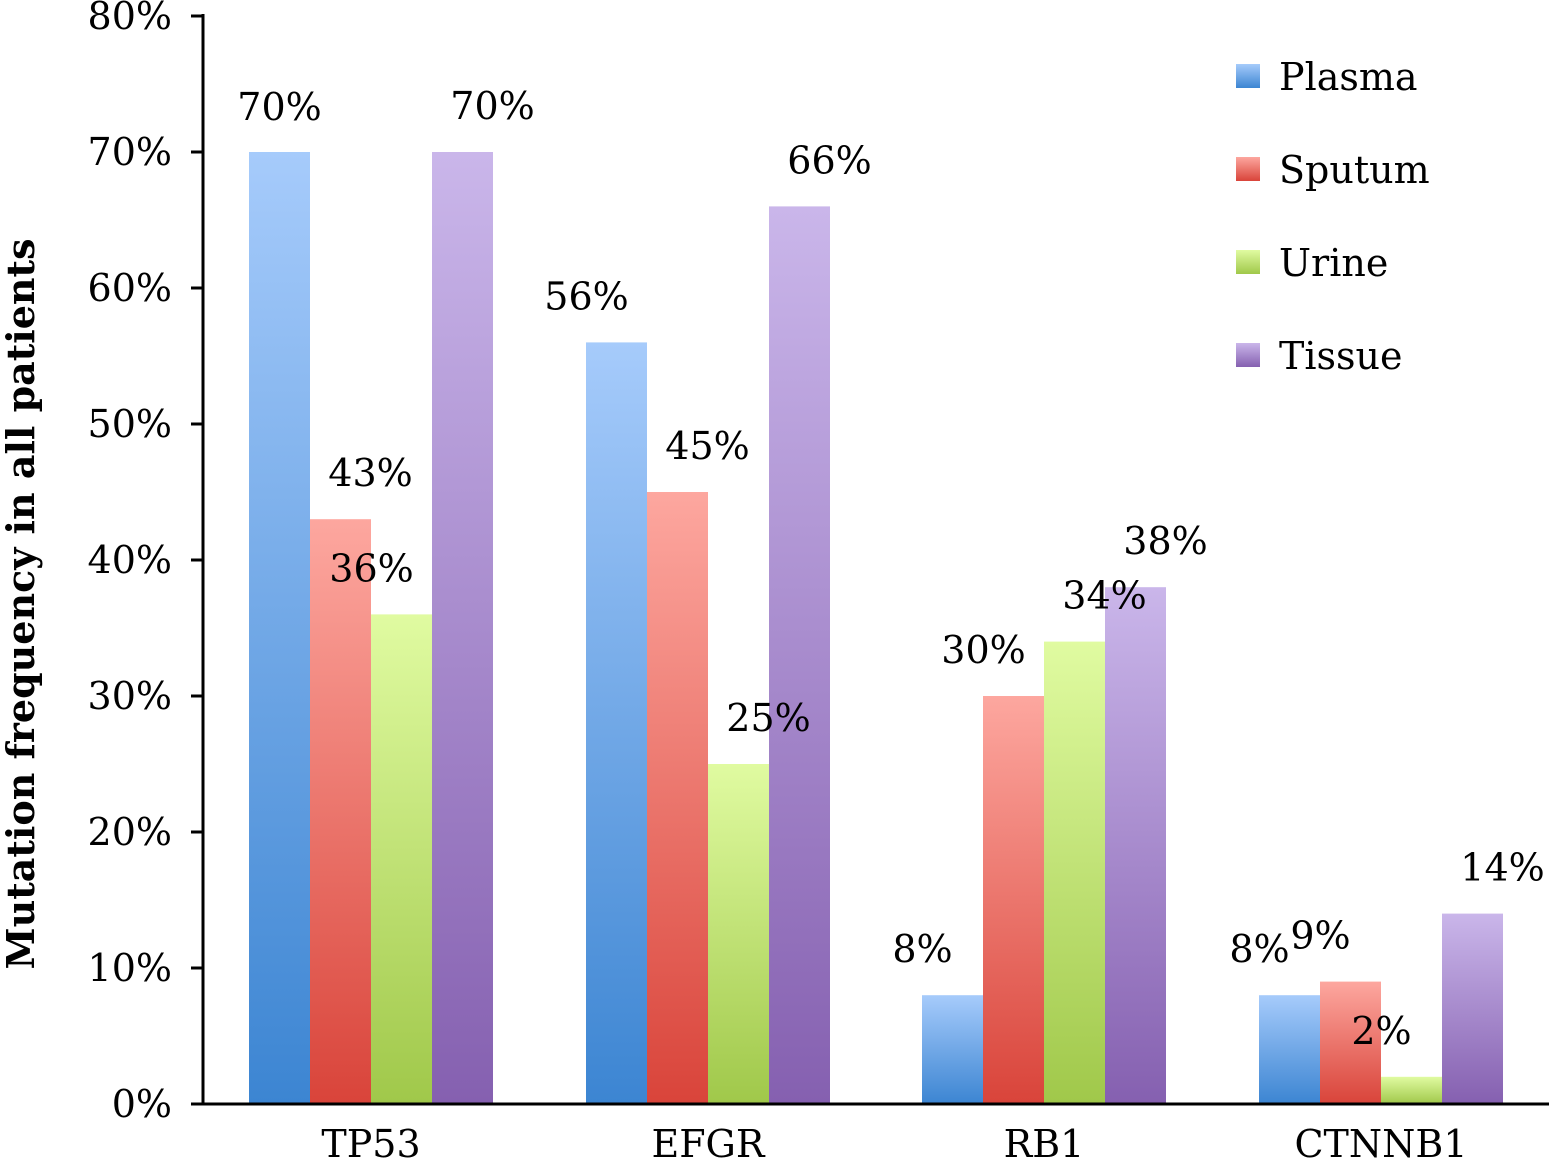 This screenshot has width=1549, height=1161. Describe the element at coordinates (983, 650) in the screenshot. I see `data-label-sputum-rb1: 30%` at that location.